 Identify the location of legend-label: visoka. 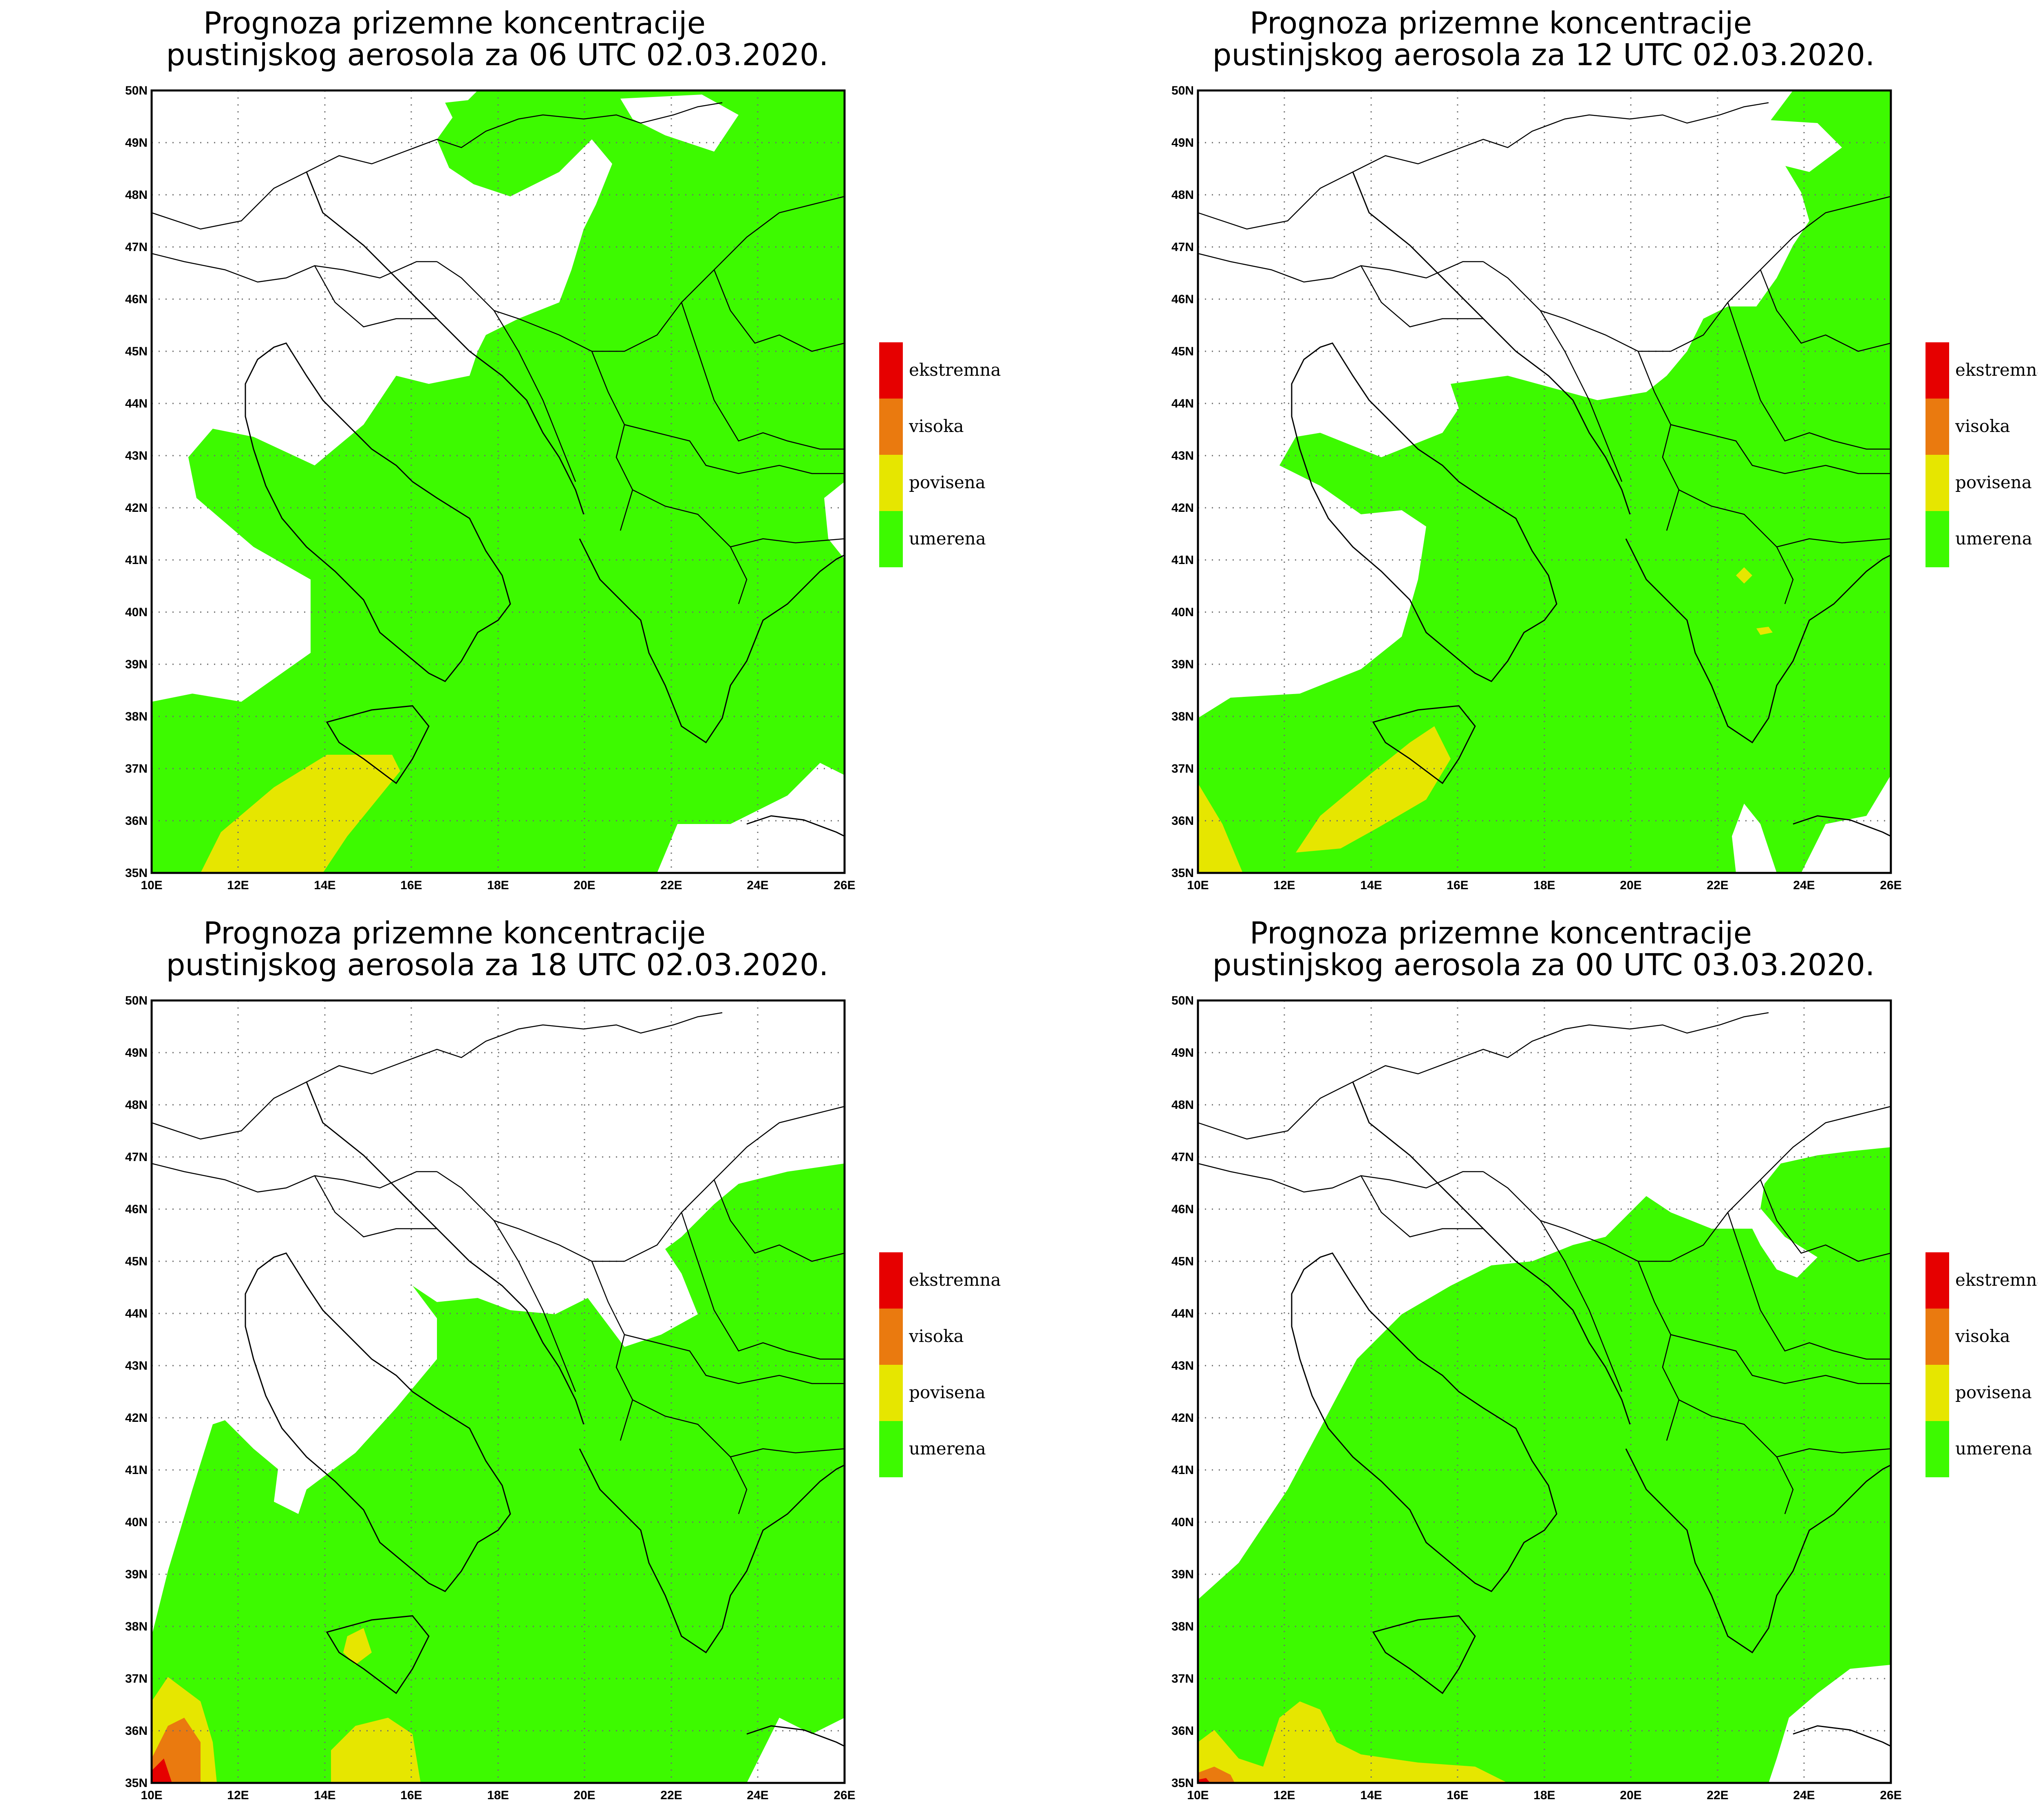
(937, 1336).